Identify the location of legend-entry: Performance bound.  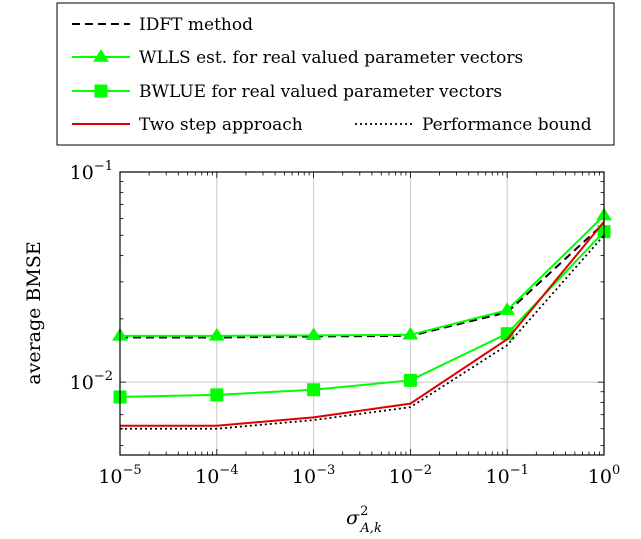
(473, 125).